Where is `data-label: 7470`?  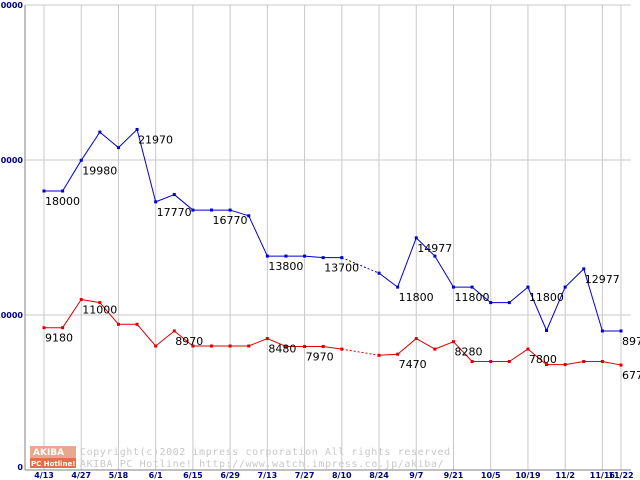
data-label: 7470 is located at coordinates (413, 364).